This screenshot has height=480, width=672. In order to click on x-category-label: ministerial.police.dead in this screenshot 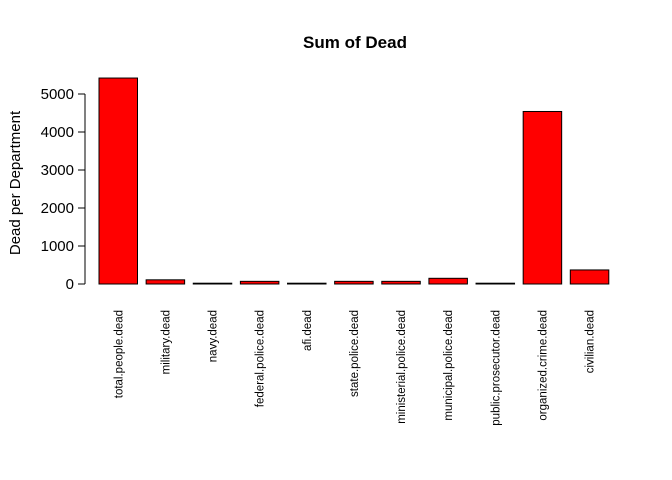, I will do `click(402, 367)`.